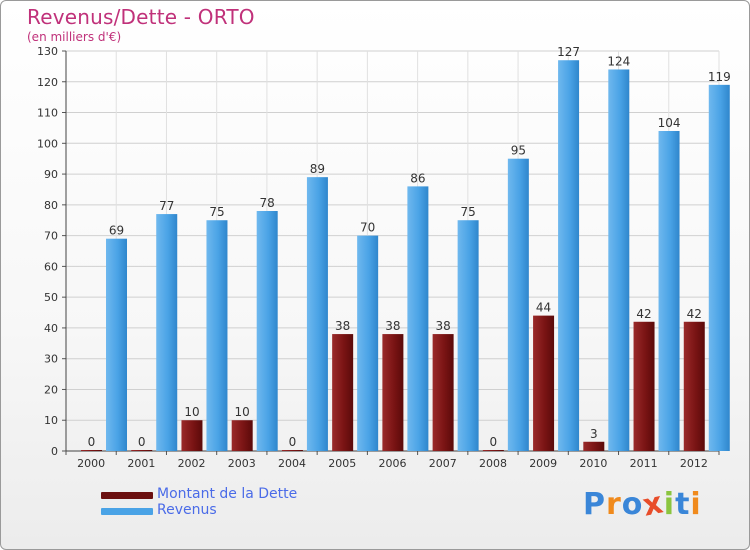  Describe the element at coordinates (51, 174) in the screenshot. I see `y-tick-label: 90` at that location.